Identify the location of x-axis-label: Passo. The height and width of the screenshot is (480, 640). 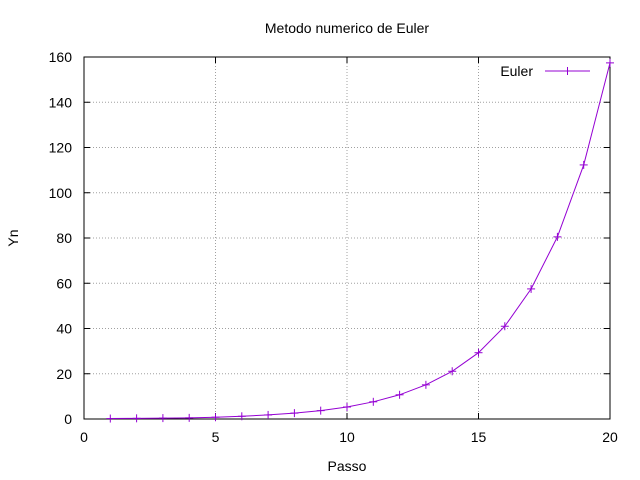
(347, 466).